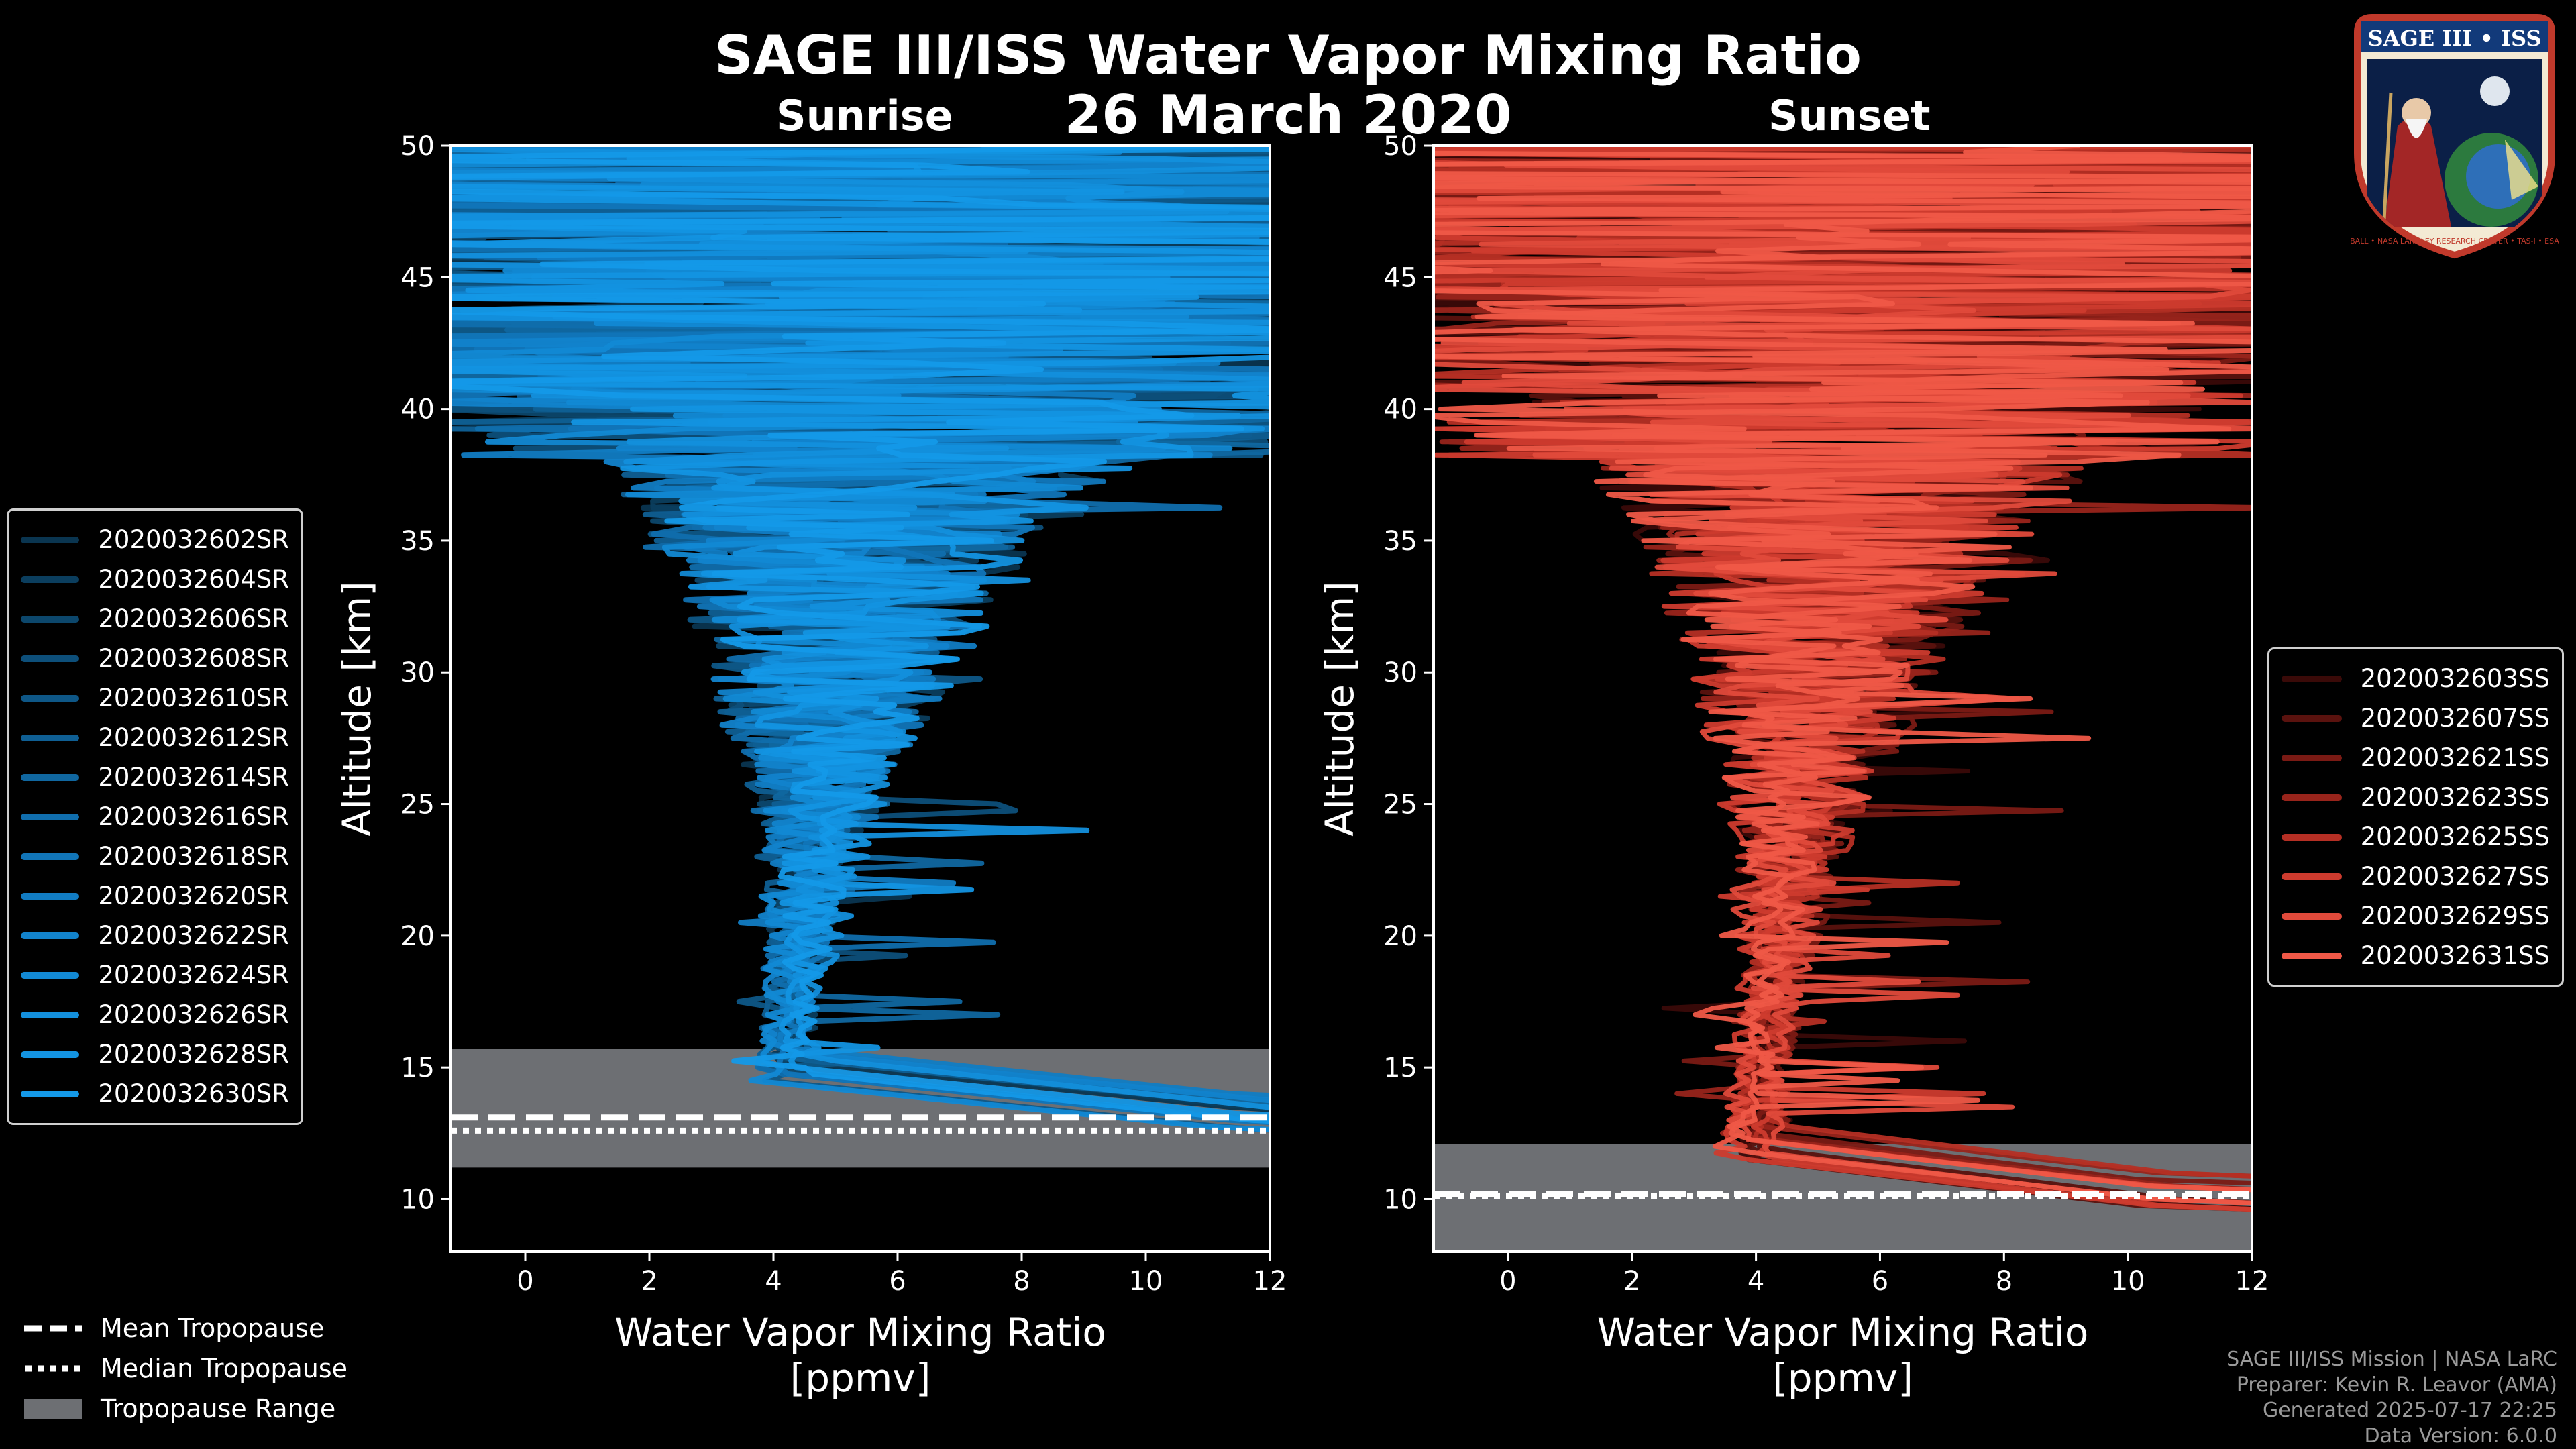  What do you see at coordinates (53, 1409) in the screenshot?
I see `tropopause-range-swatch` at bounding box center [53, 1409].